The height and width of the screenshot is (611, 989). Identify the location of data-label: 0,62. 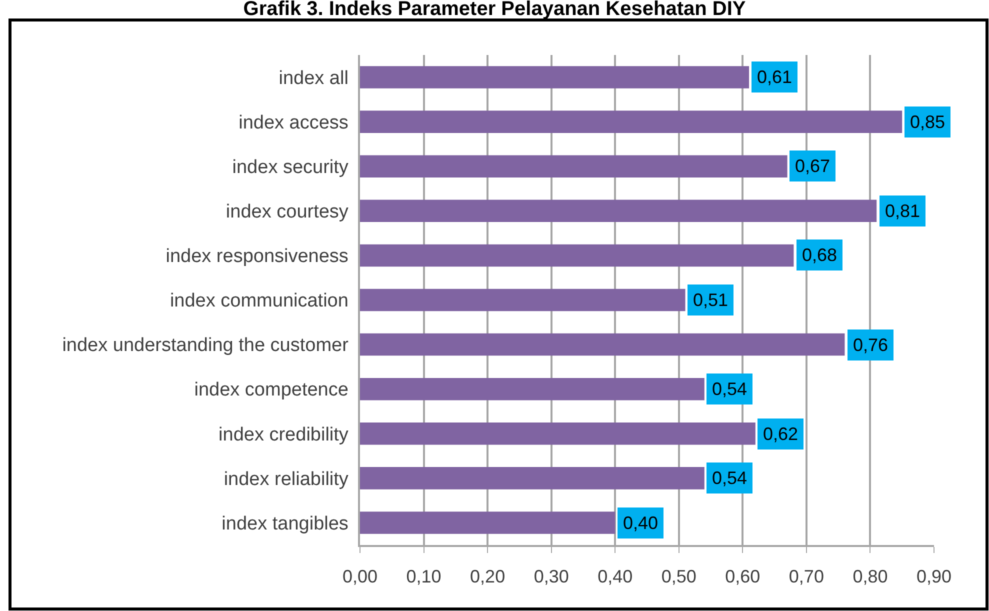
(780, 434).